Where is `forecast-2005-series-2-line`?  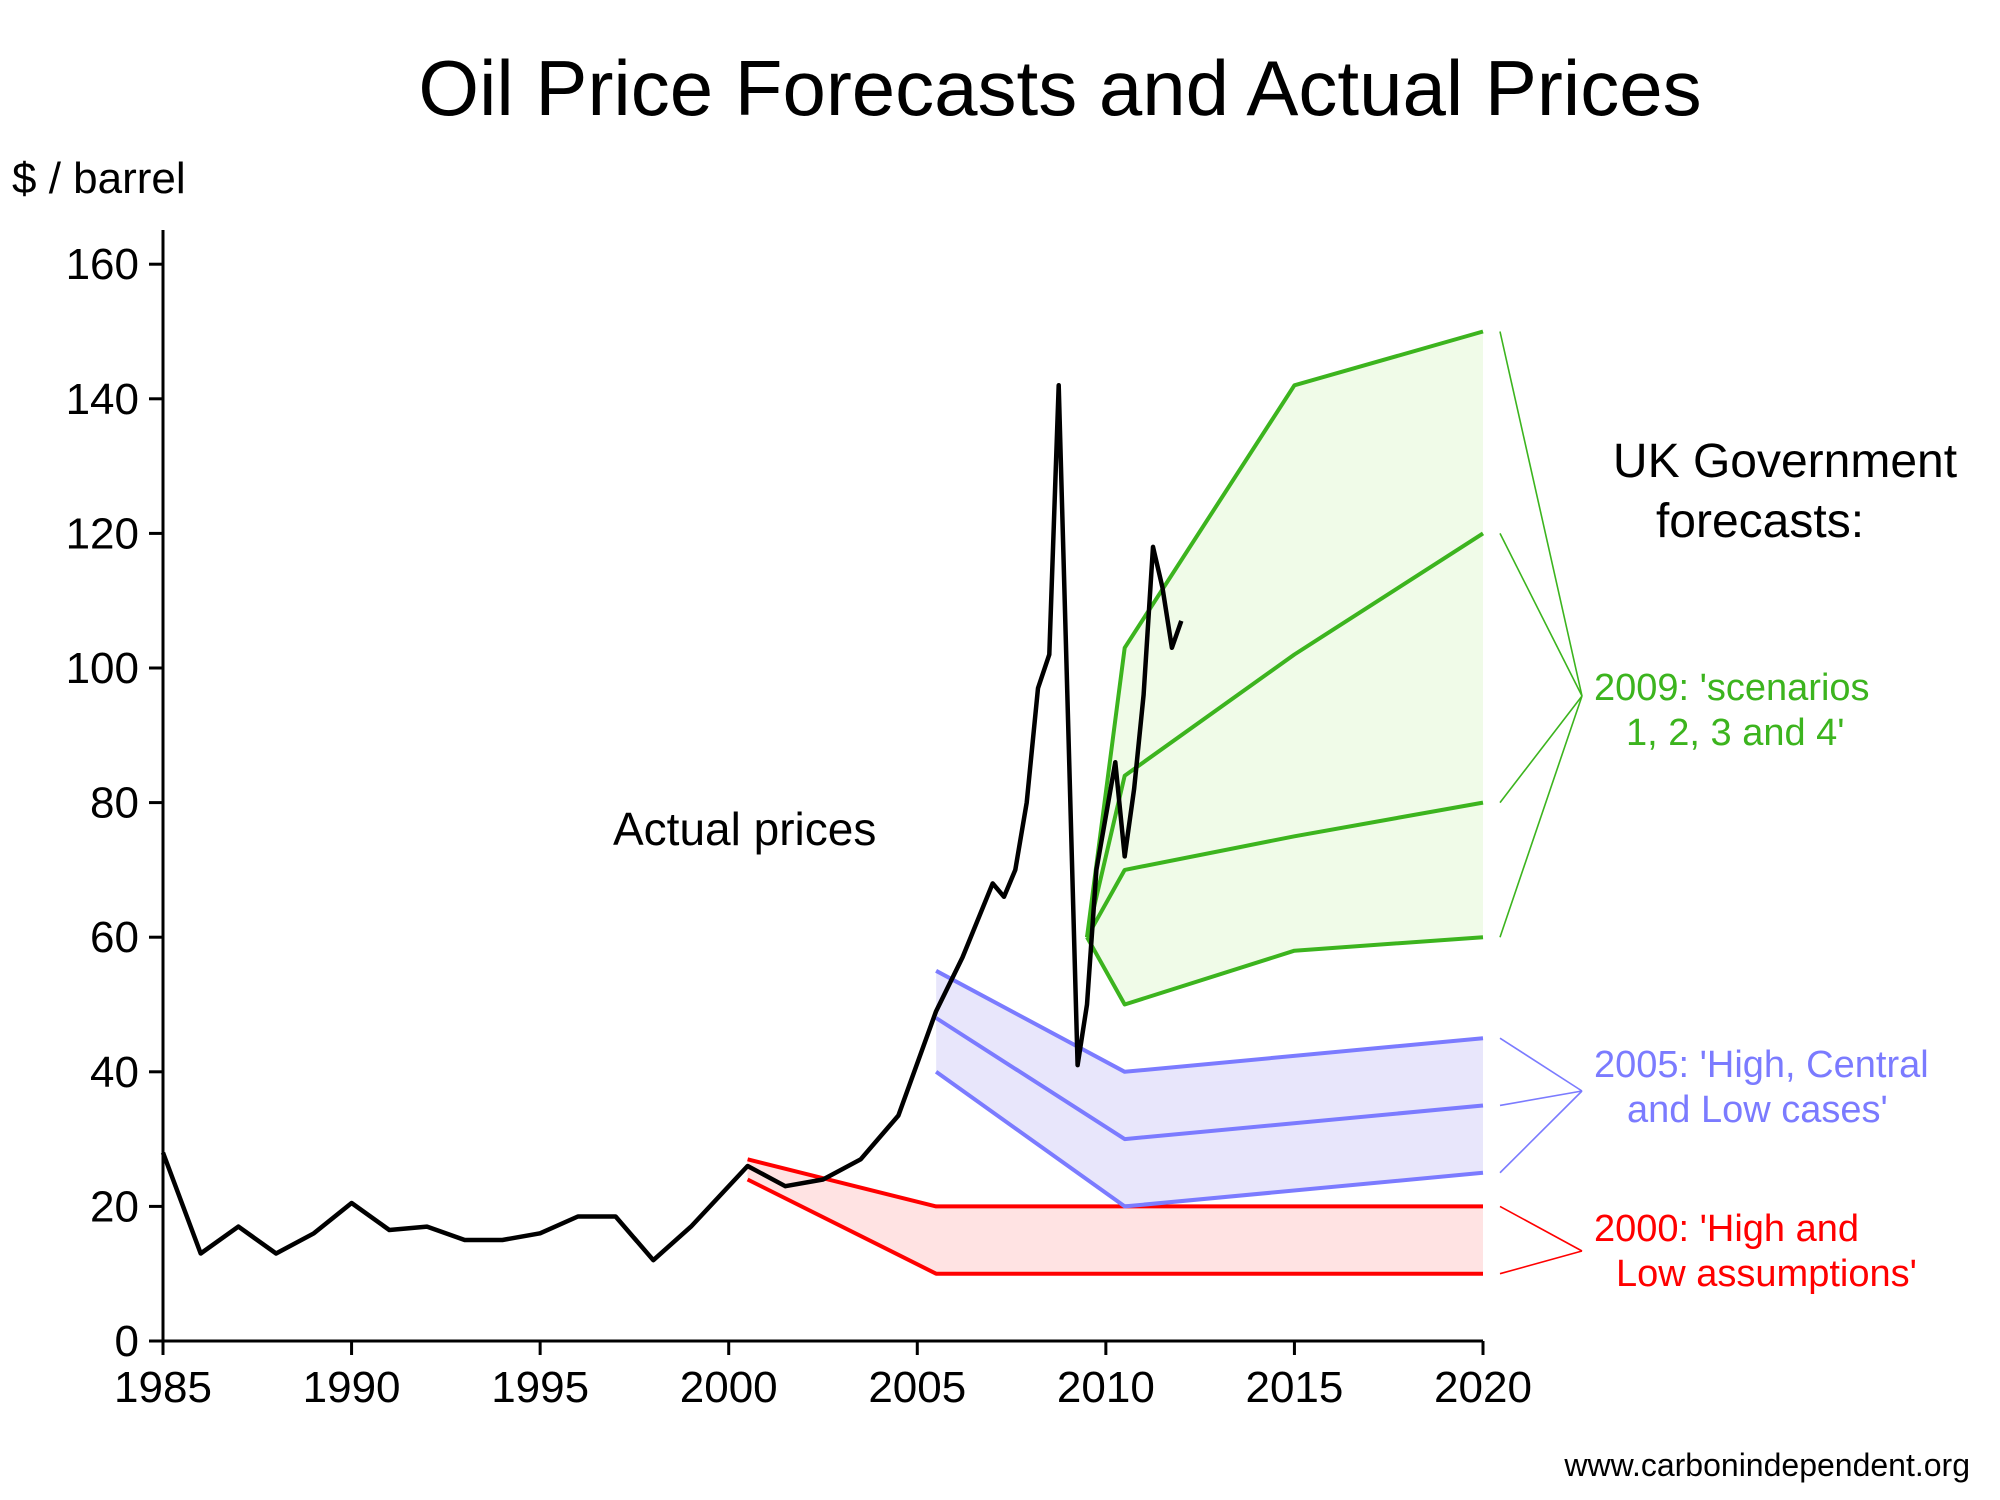 forecast-2005-series-2-line is located at coordinates (1209, 1079).